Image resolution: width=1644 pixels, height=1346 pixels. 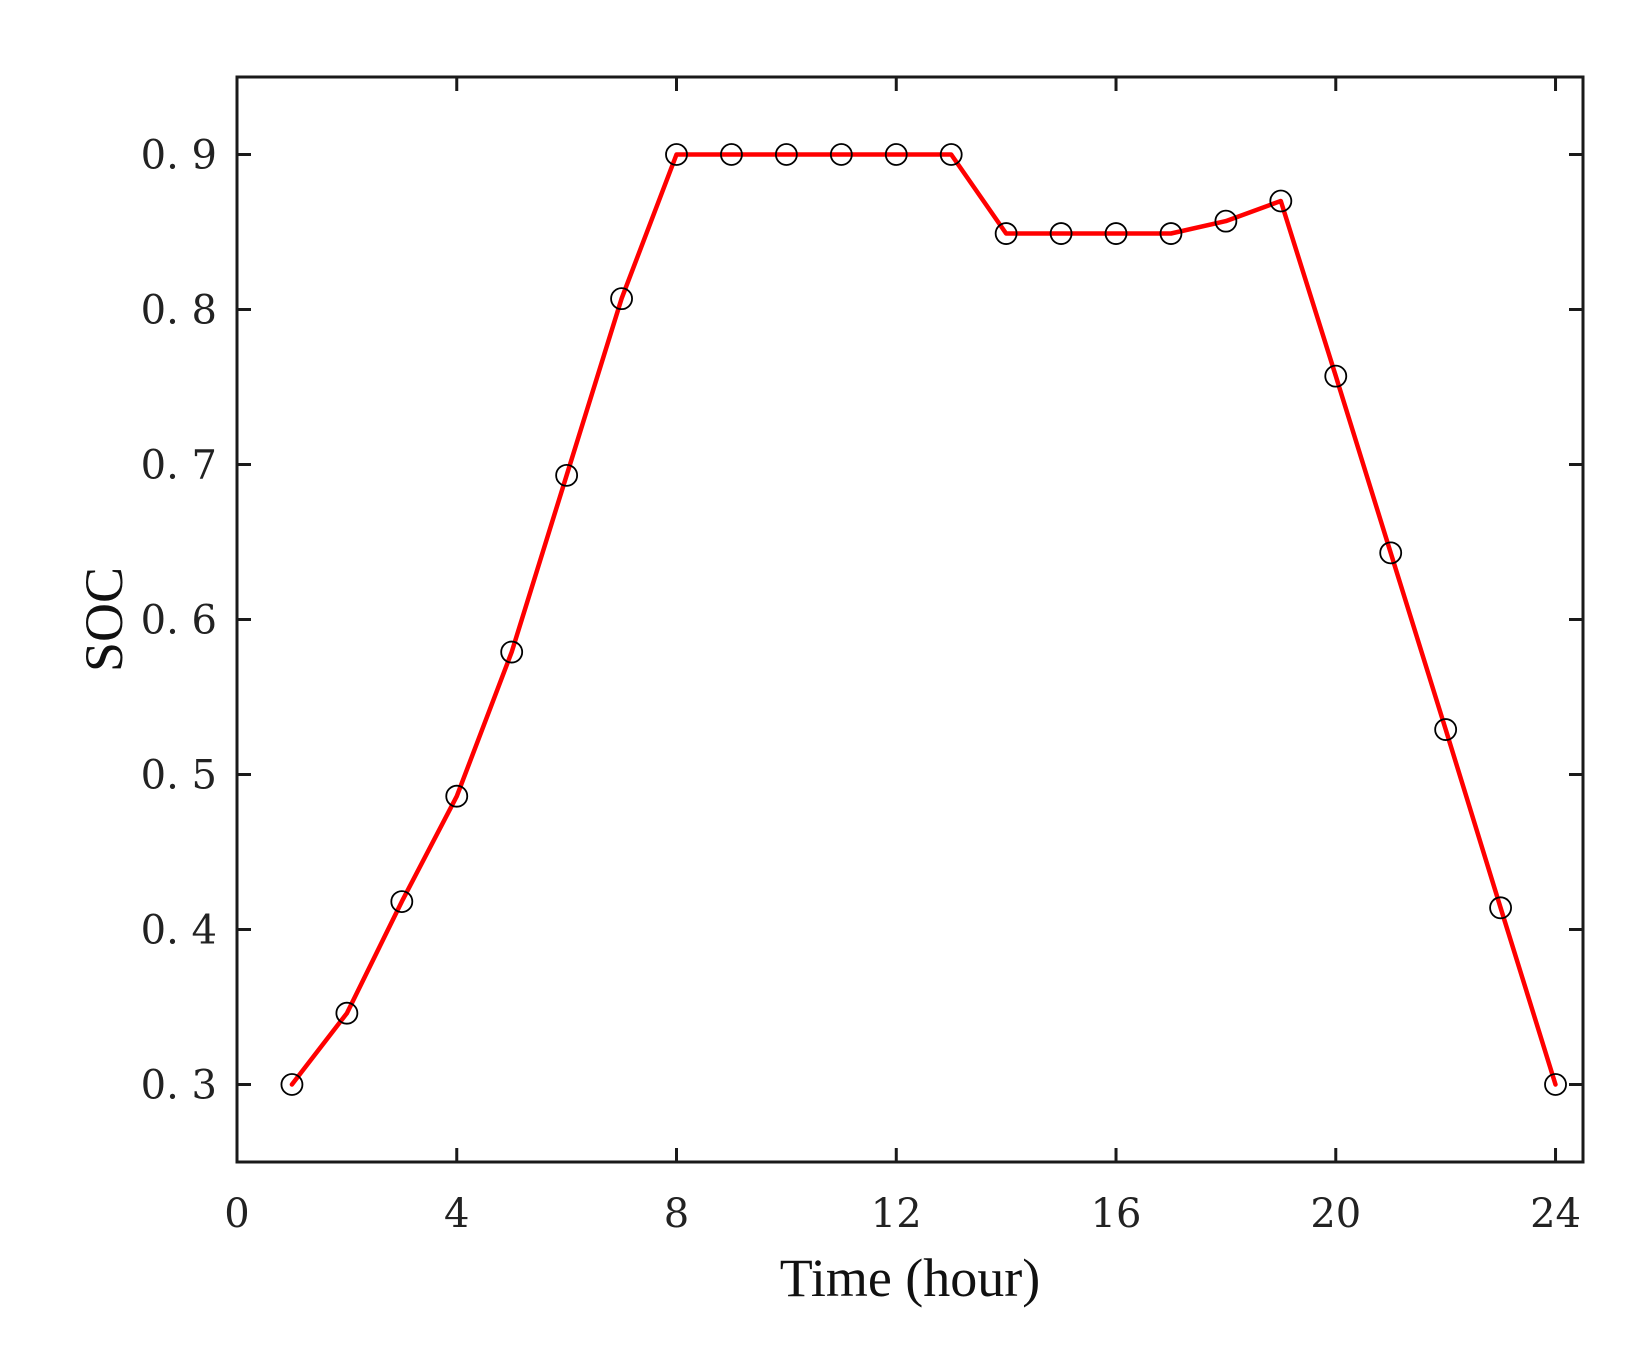 I want to click on x-tick-label: 8, so click(x=676, y=1214).